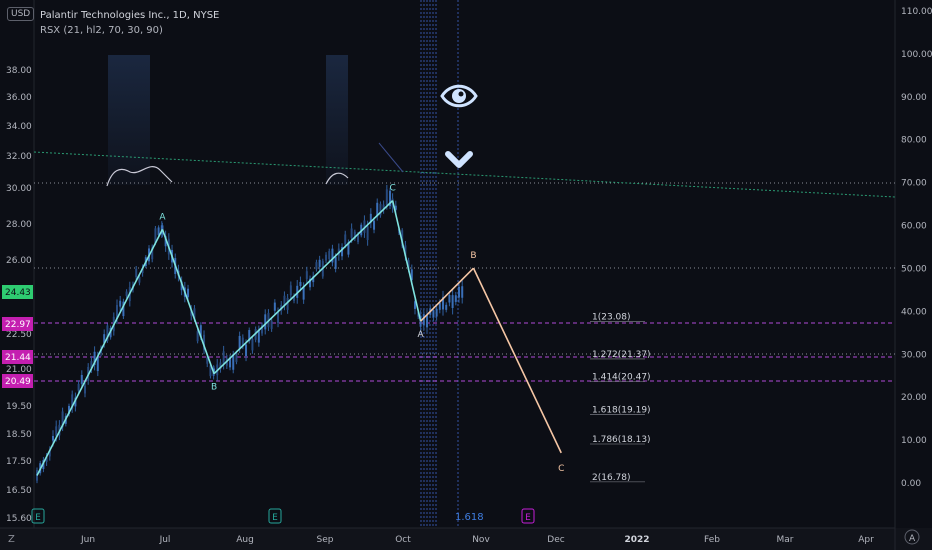 The width and height of the screenshot is (932, 550). Describe the element at coordinates (255, 164) in the screenshot. I see `rsx-oscillator` at that location.